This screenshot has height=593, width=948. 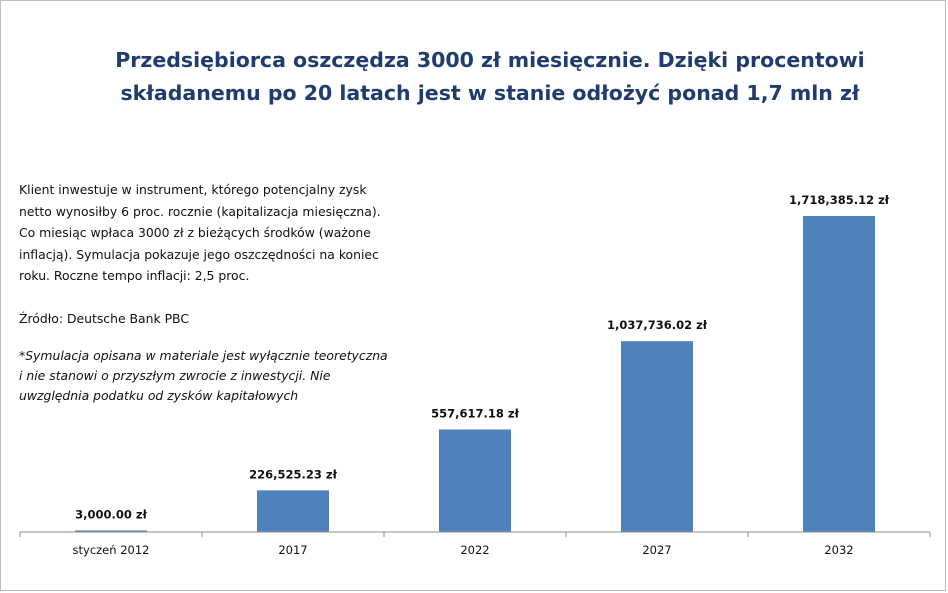 I want to click on data-label-4: 1,718,385.12 zł, so click(x=839, y=200).